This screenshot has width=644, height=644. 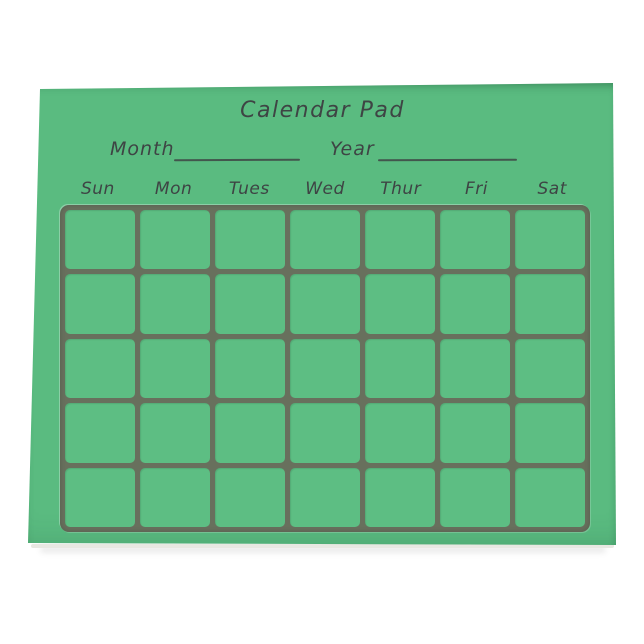 What do you see at coordinates (142, 149) in the screenshot?
I see `month-label: Month` at bounding box center [142, 149].